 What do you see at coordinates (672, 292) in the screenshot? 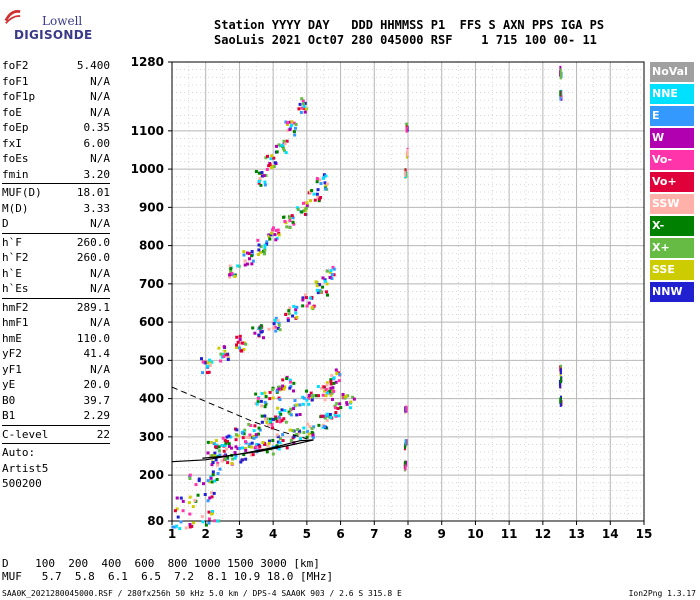
I see `legend-item: NNW` at bounding box center [672, 292].